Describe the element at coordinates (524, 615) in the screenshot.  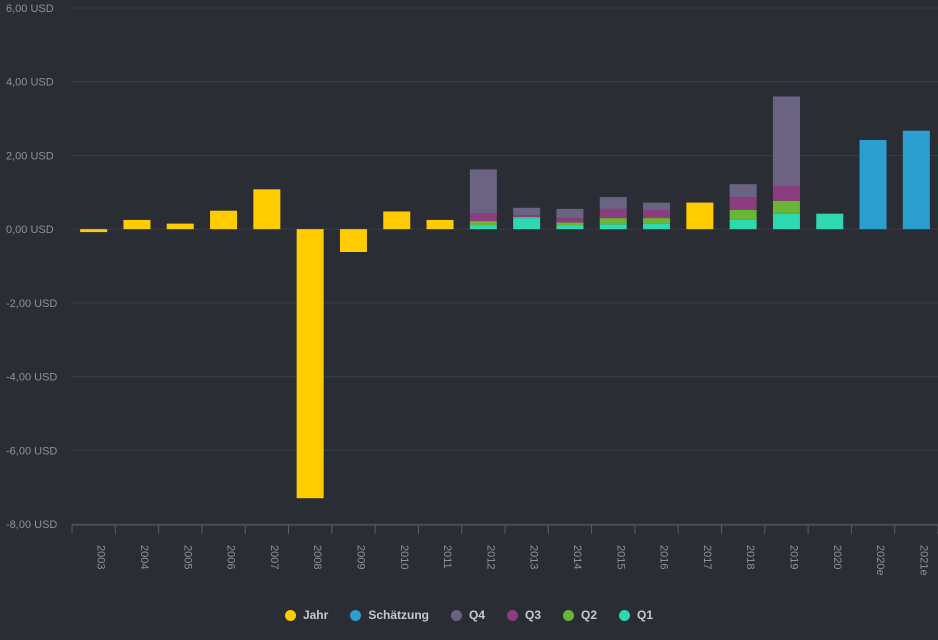
I see `legend-item-q3: Q3` at that location.